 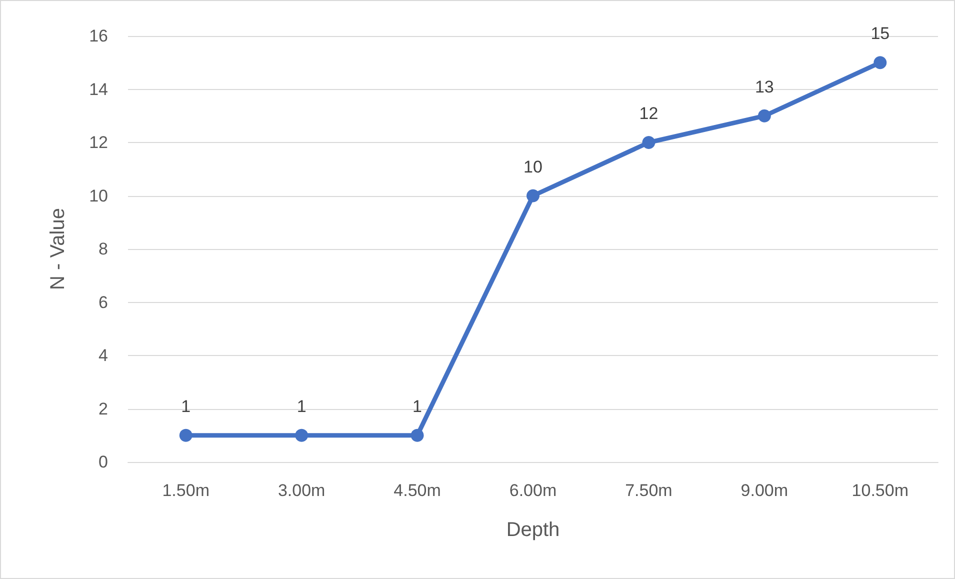 I want to click on y-tick-label: 14, so click(x=98, y=89).